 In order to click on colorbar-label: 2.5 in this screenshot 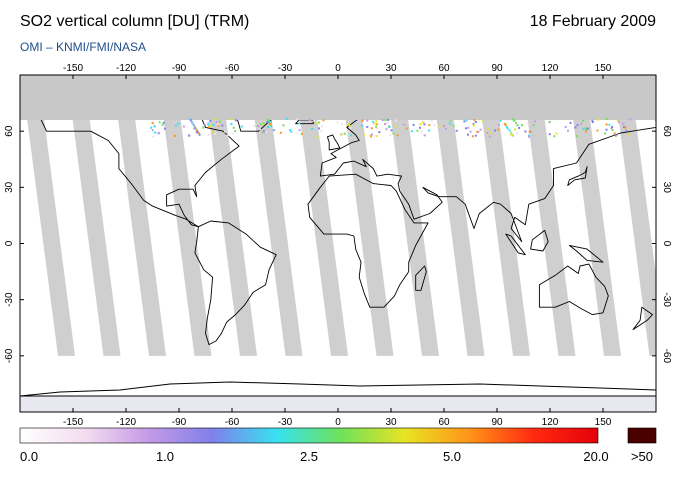, I will do `click(309, 456)`.